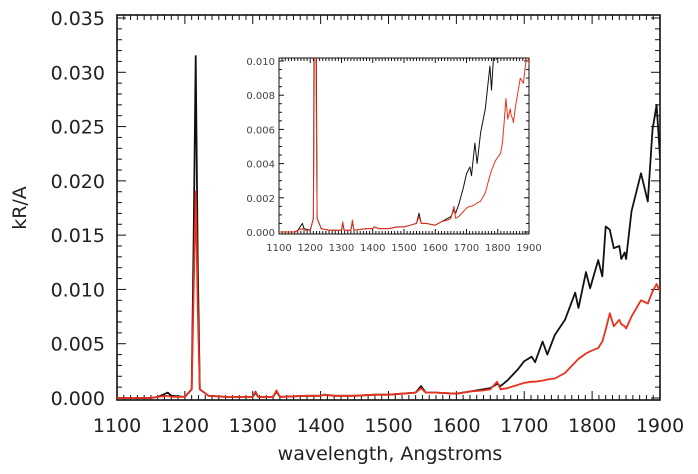 The height and width of the screenshot is (474, 698). I want to click on inset-x-tick-label: 1200, so click(310, 248).